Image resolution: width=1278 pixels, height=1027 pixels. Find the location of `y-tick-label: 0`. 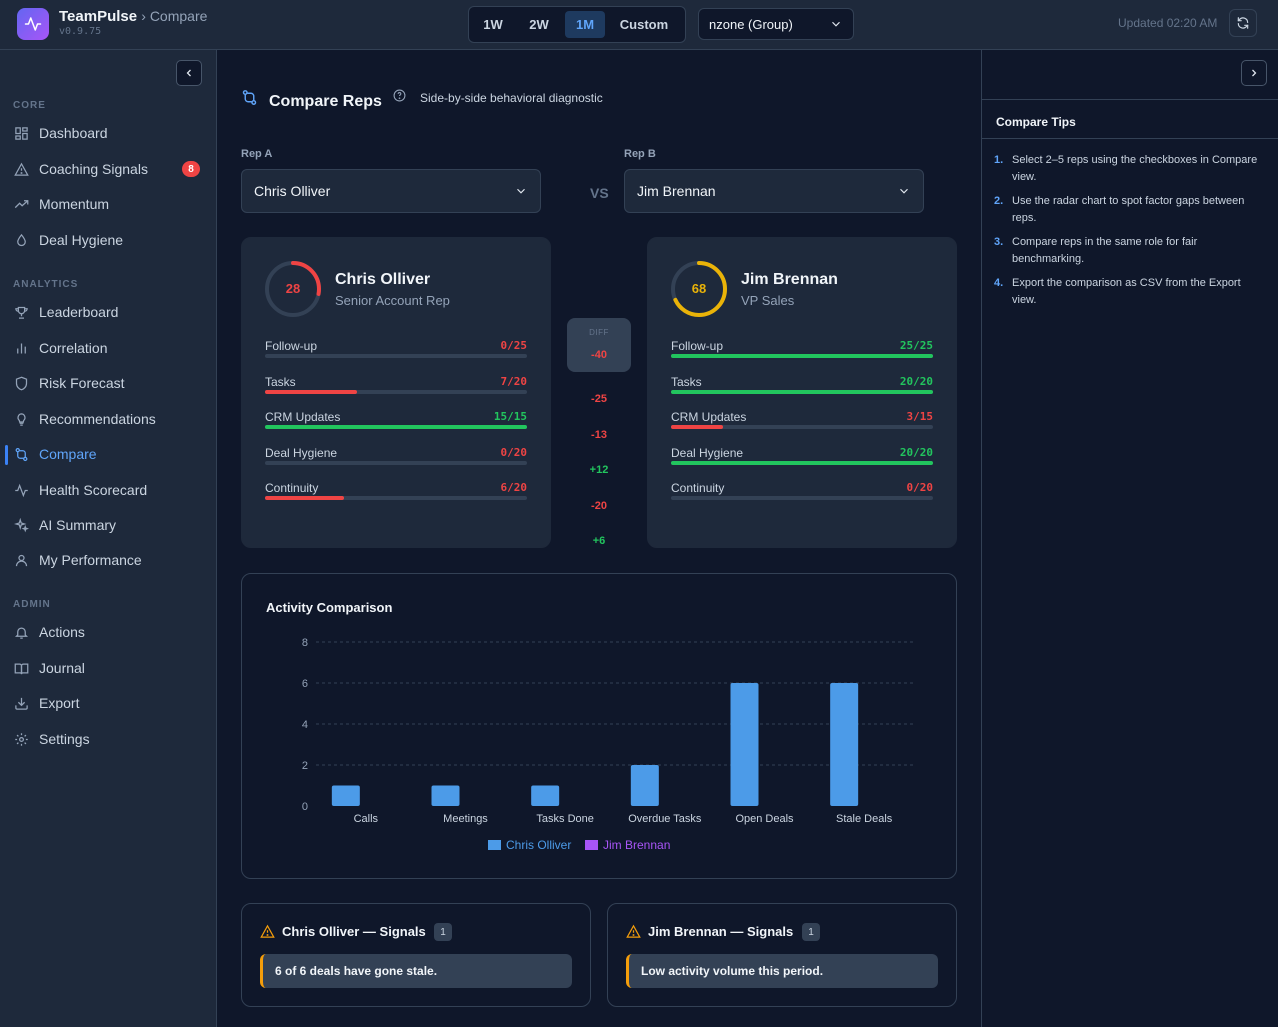

y-tick-label: 0 is located at coordinates (305, 807).